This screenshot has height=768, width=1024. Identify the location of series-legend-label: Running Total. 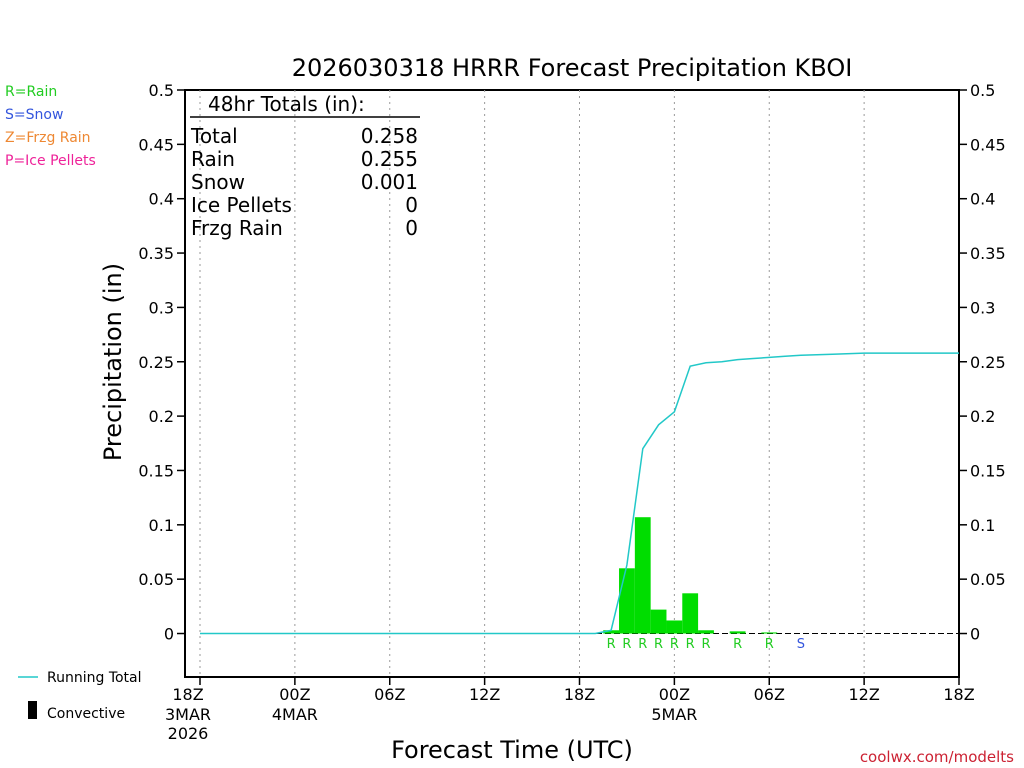
(94, 678).